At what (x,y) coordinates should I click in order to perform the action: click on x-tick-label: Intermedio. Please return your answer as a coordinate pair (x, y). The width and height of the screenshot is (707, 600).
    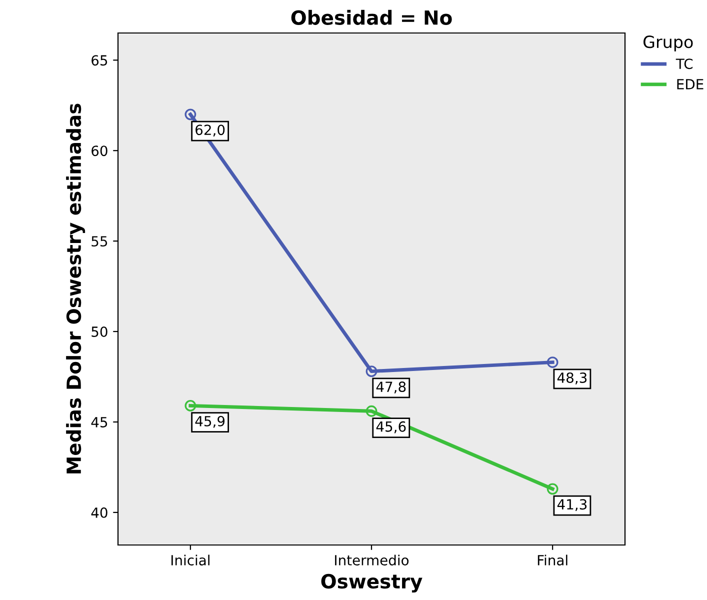
    Looking at the image, I should click on (372, 560).